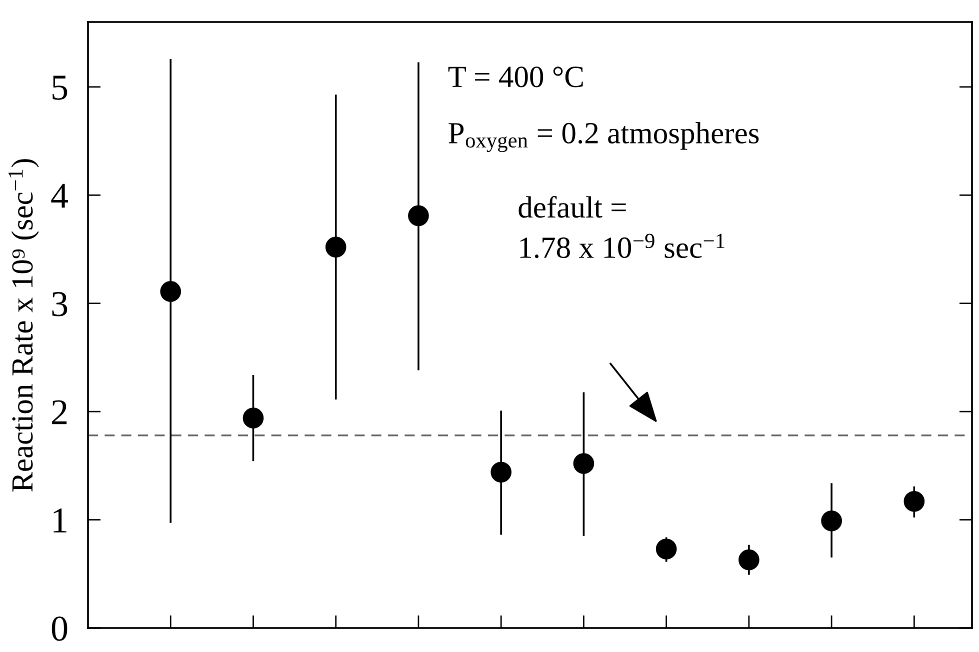 This screenshot has width=979, height=652. Describe the element at coordinates (60, 304) in the screenshot. I see `y-tick-label: 3` at that location.